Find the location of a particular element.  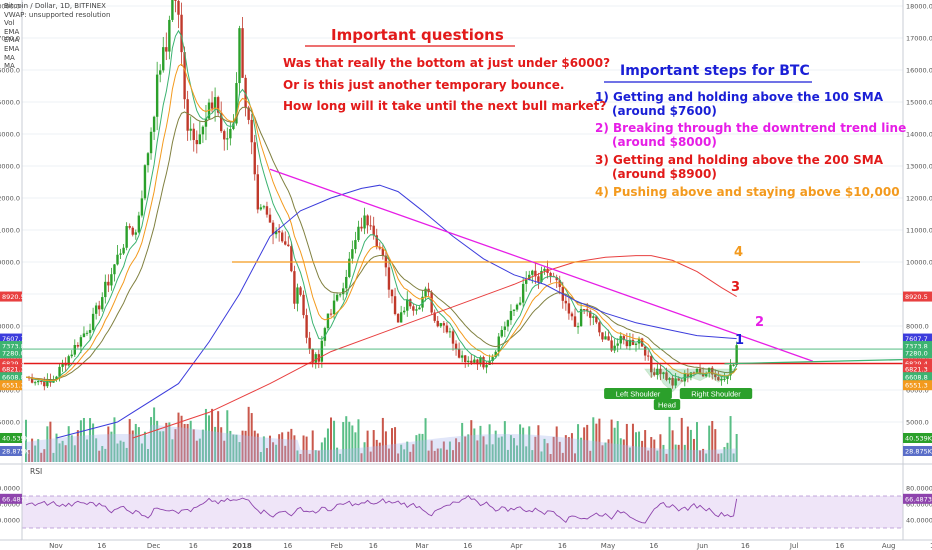

x-tick-label: Nov is located at coordinates (56, 546).